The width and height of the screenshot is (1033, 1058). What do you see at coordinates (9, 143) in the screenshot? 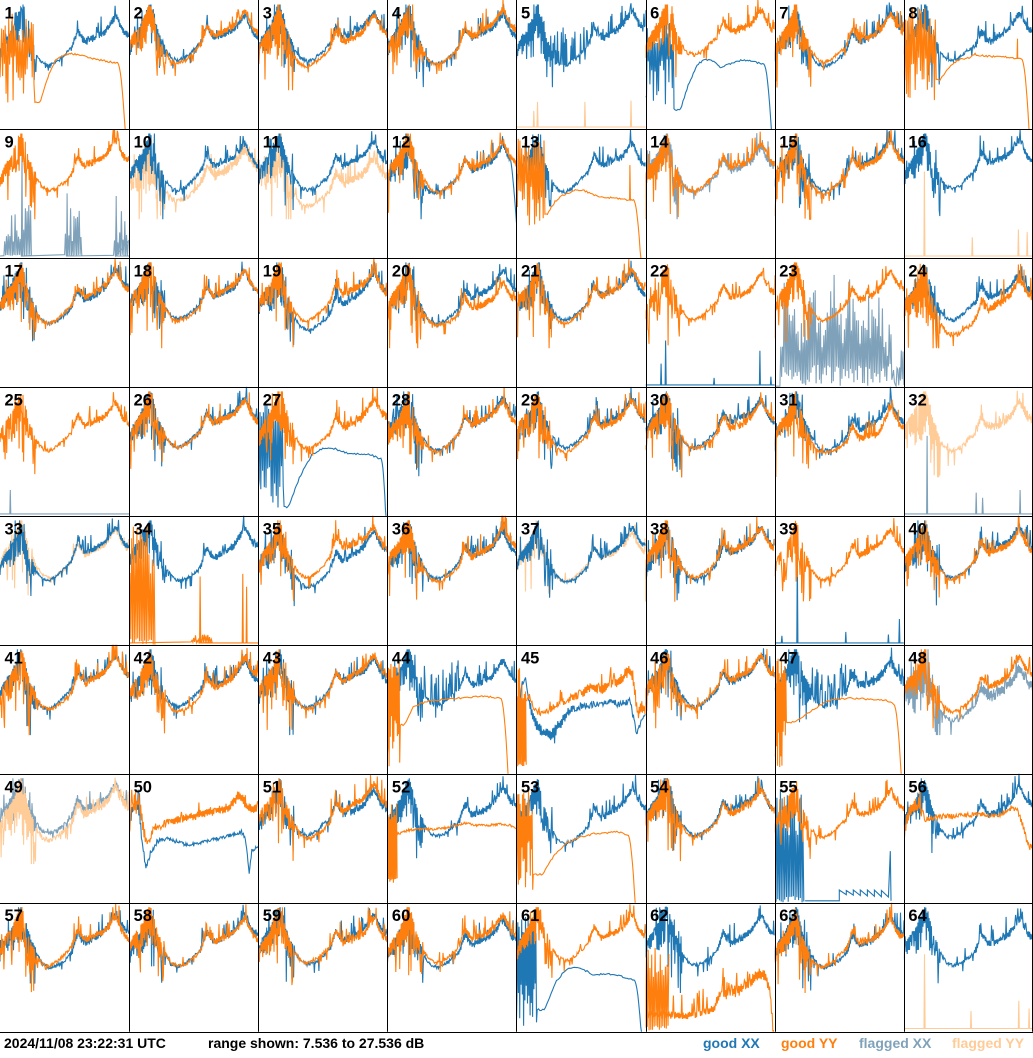
I see `svg-text: 9` at bounding box center [9, 143].